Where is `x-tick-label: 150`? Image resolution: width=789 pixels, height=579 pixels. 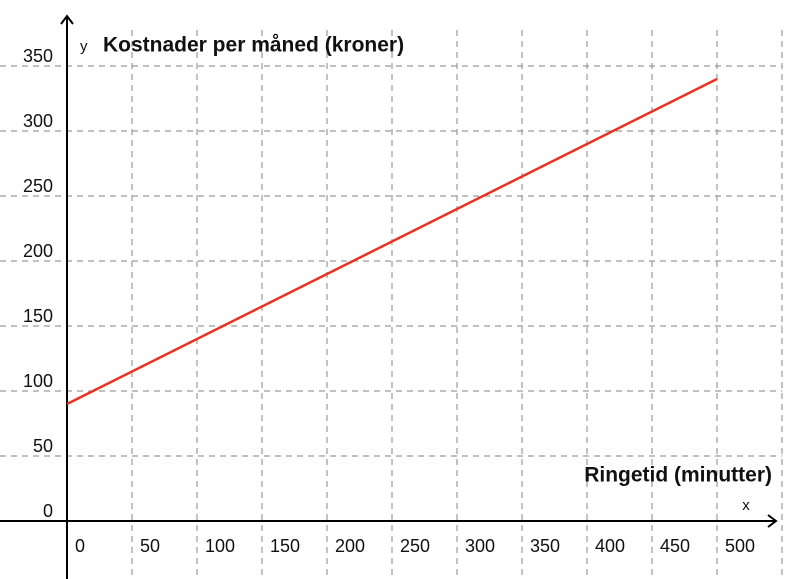
x-tick-label: 150 is located at coordinates (285, 546).